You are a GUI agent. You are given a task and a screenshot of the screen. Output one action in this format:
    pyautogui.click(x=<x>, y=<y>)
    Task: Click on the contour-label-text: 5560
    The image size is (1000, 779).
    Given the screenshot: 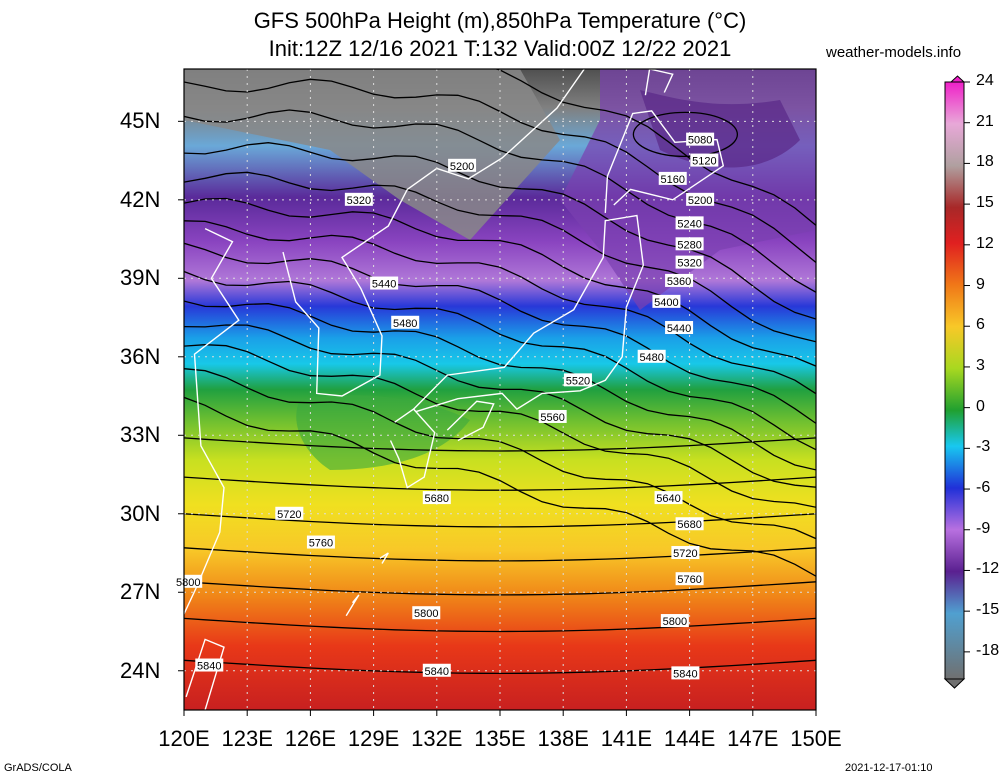 What is the action you would take?
    pyautogui.click(x=552, y=418)
    